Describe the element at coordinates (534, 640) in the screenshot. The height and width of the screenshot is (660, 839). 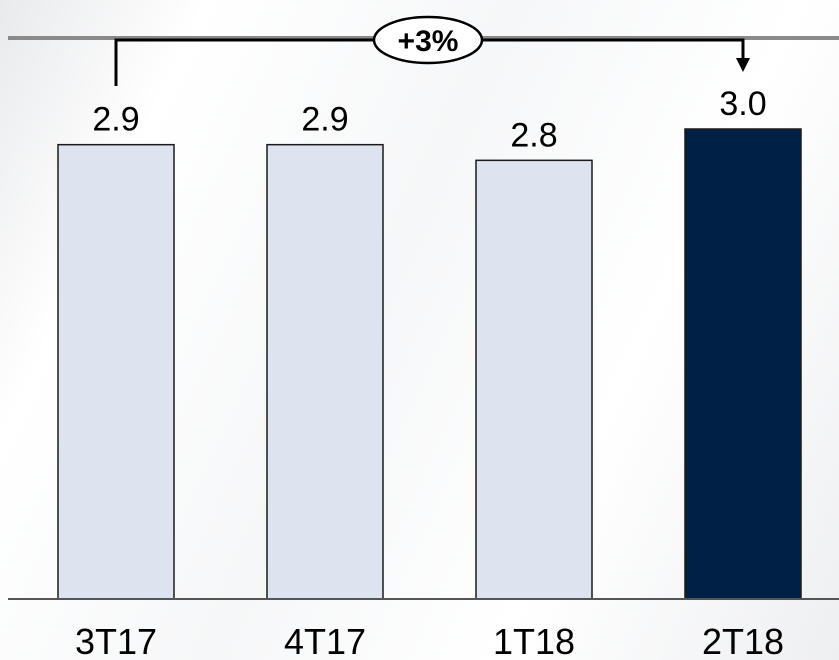
I see `x-tick-label-1t18: 1T18` at that location.